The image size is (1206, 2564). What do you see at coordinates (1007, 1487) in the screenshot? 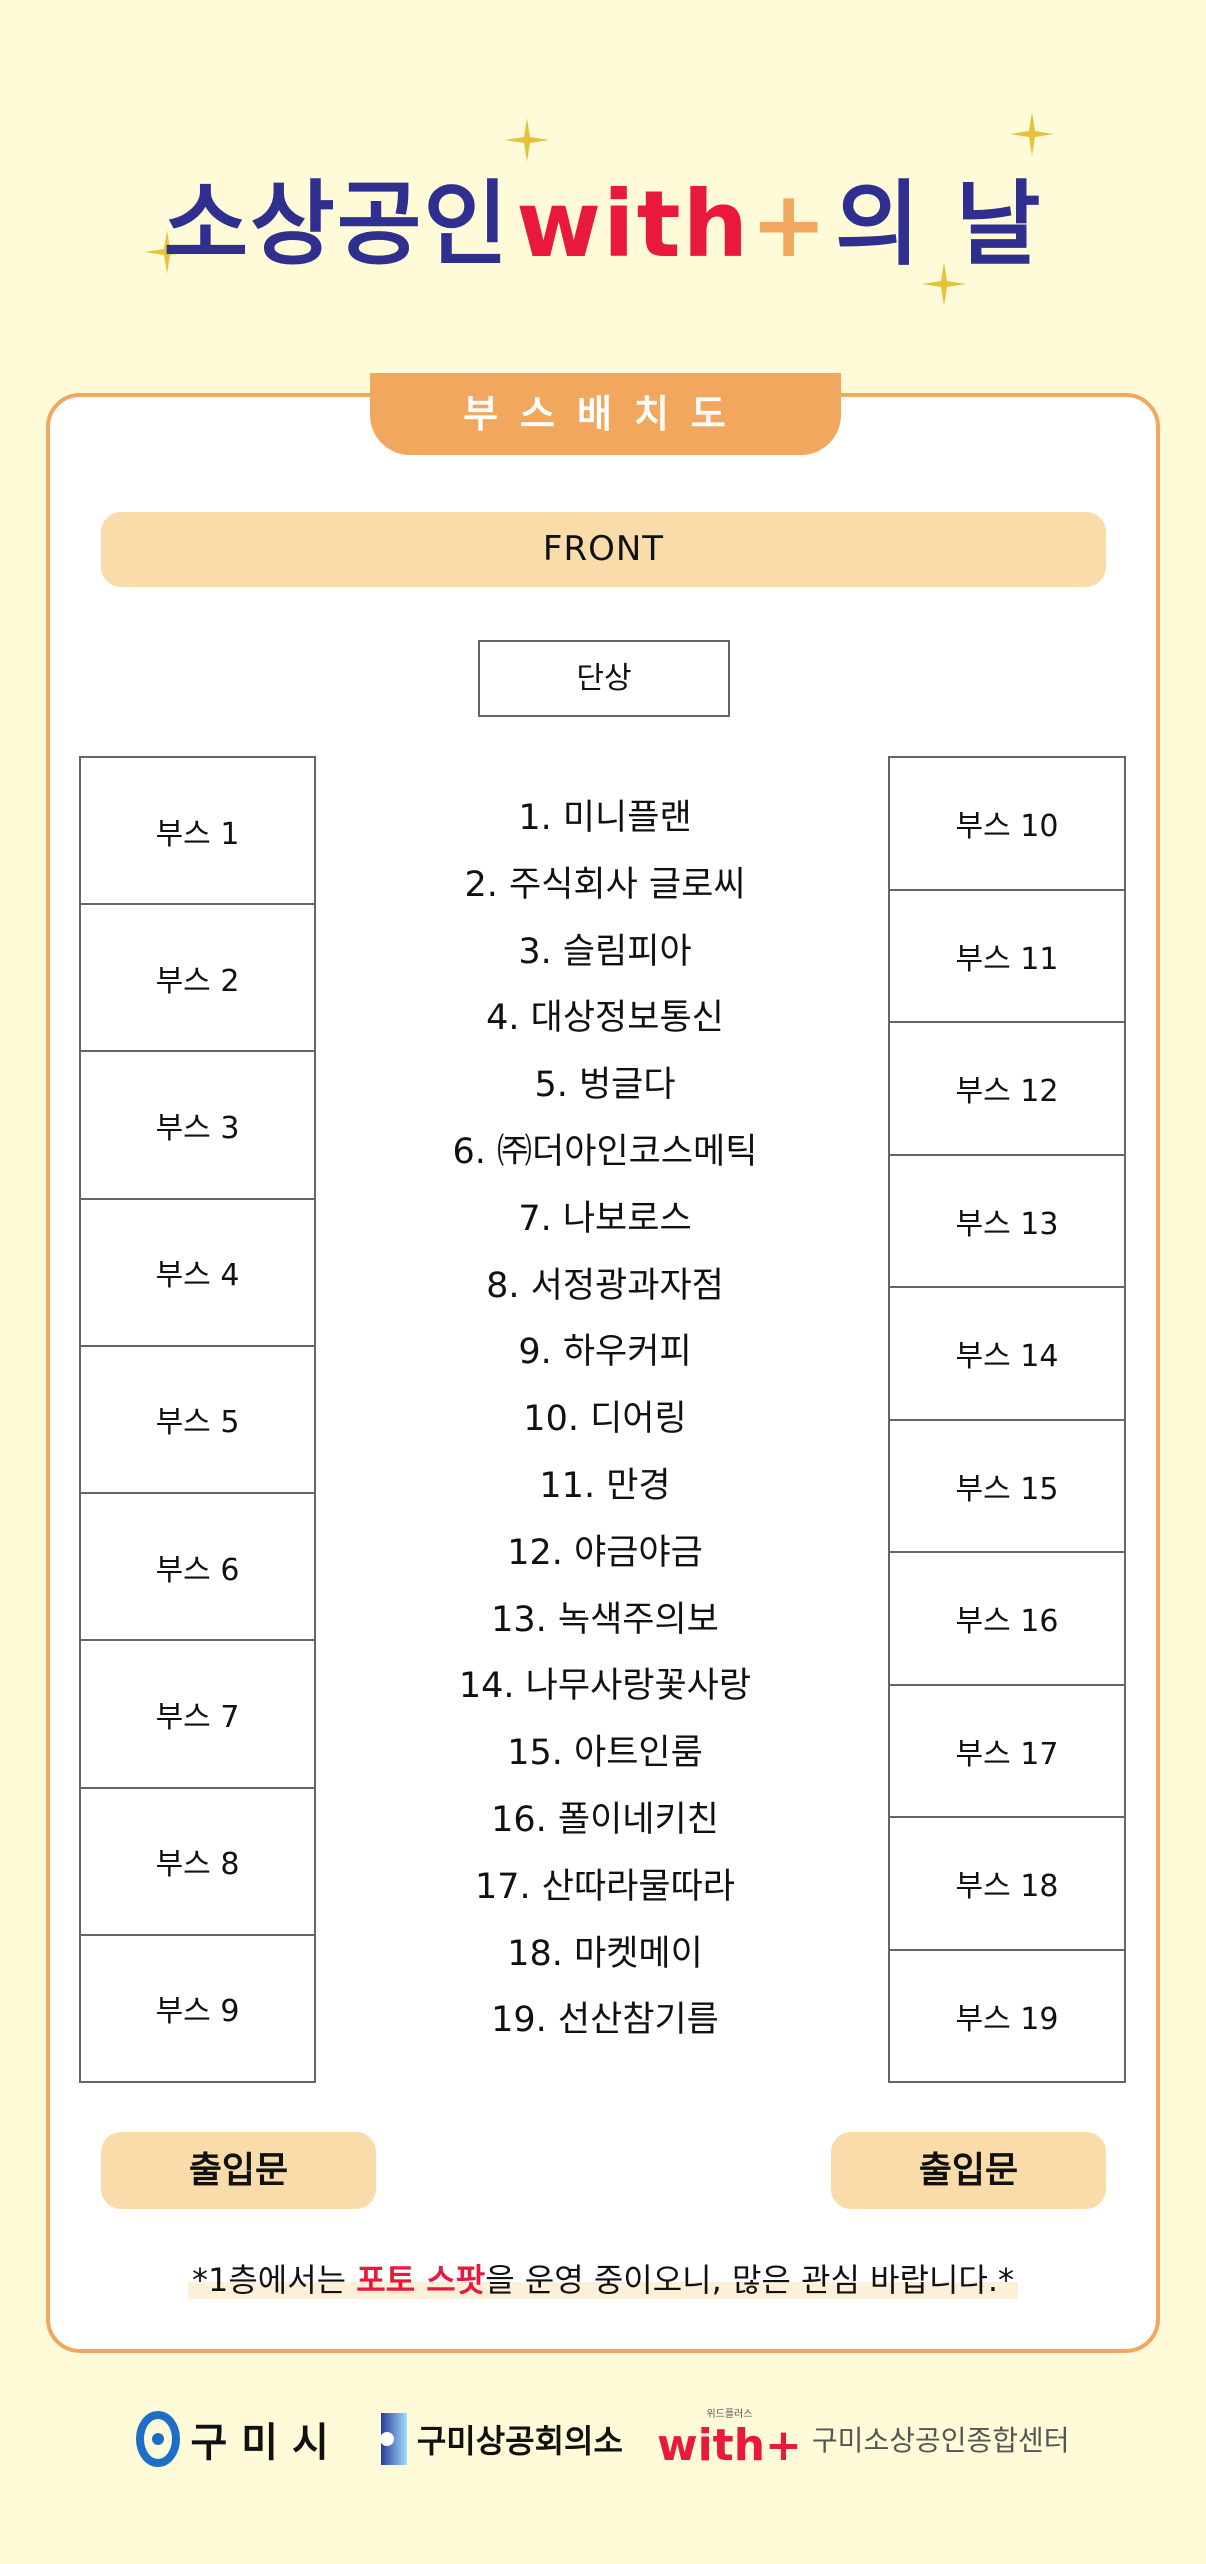
I see `booth: 부스 15` at bounding box center [1007, 1487].